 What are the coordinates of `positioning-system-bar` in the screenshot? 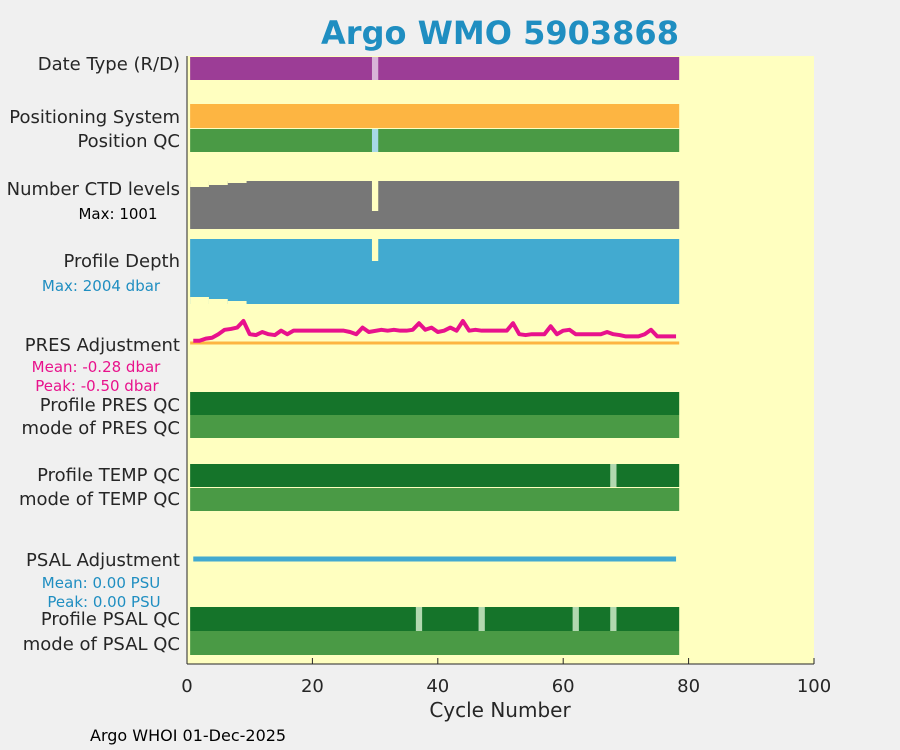 It's located at (435, 116).